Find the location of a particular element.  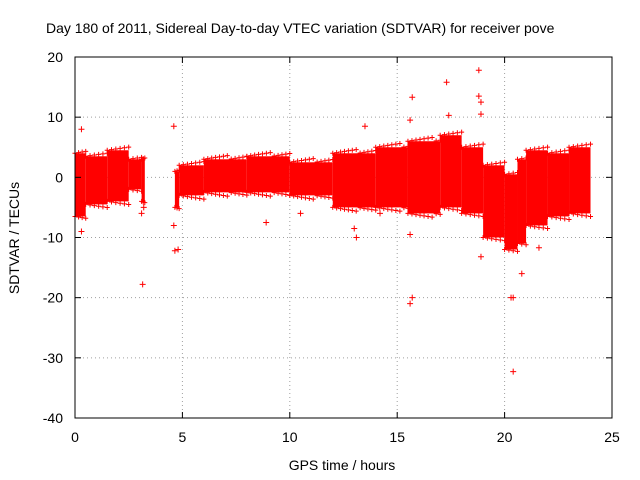

y-tick-label: -10 is located at coordinates (53, 238).